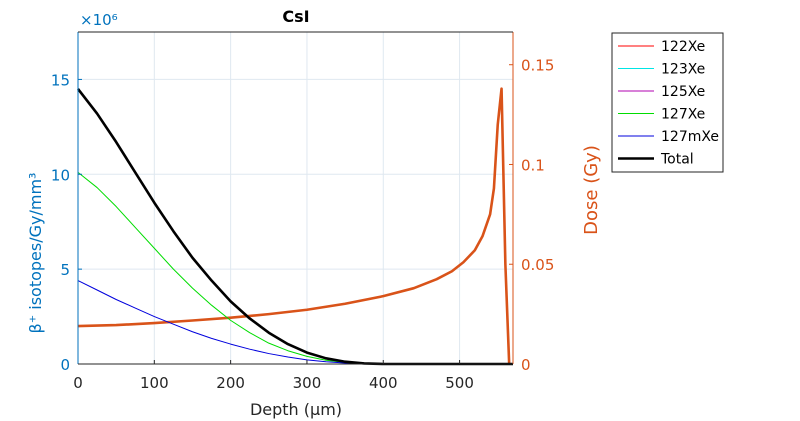 This screenshot has width=800, height=421. What do you see at coordinates (537, 66) in the screenshot?
I see `right-tick-label: 0.15` at bounding box center [537, 66].